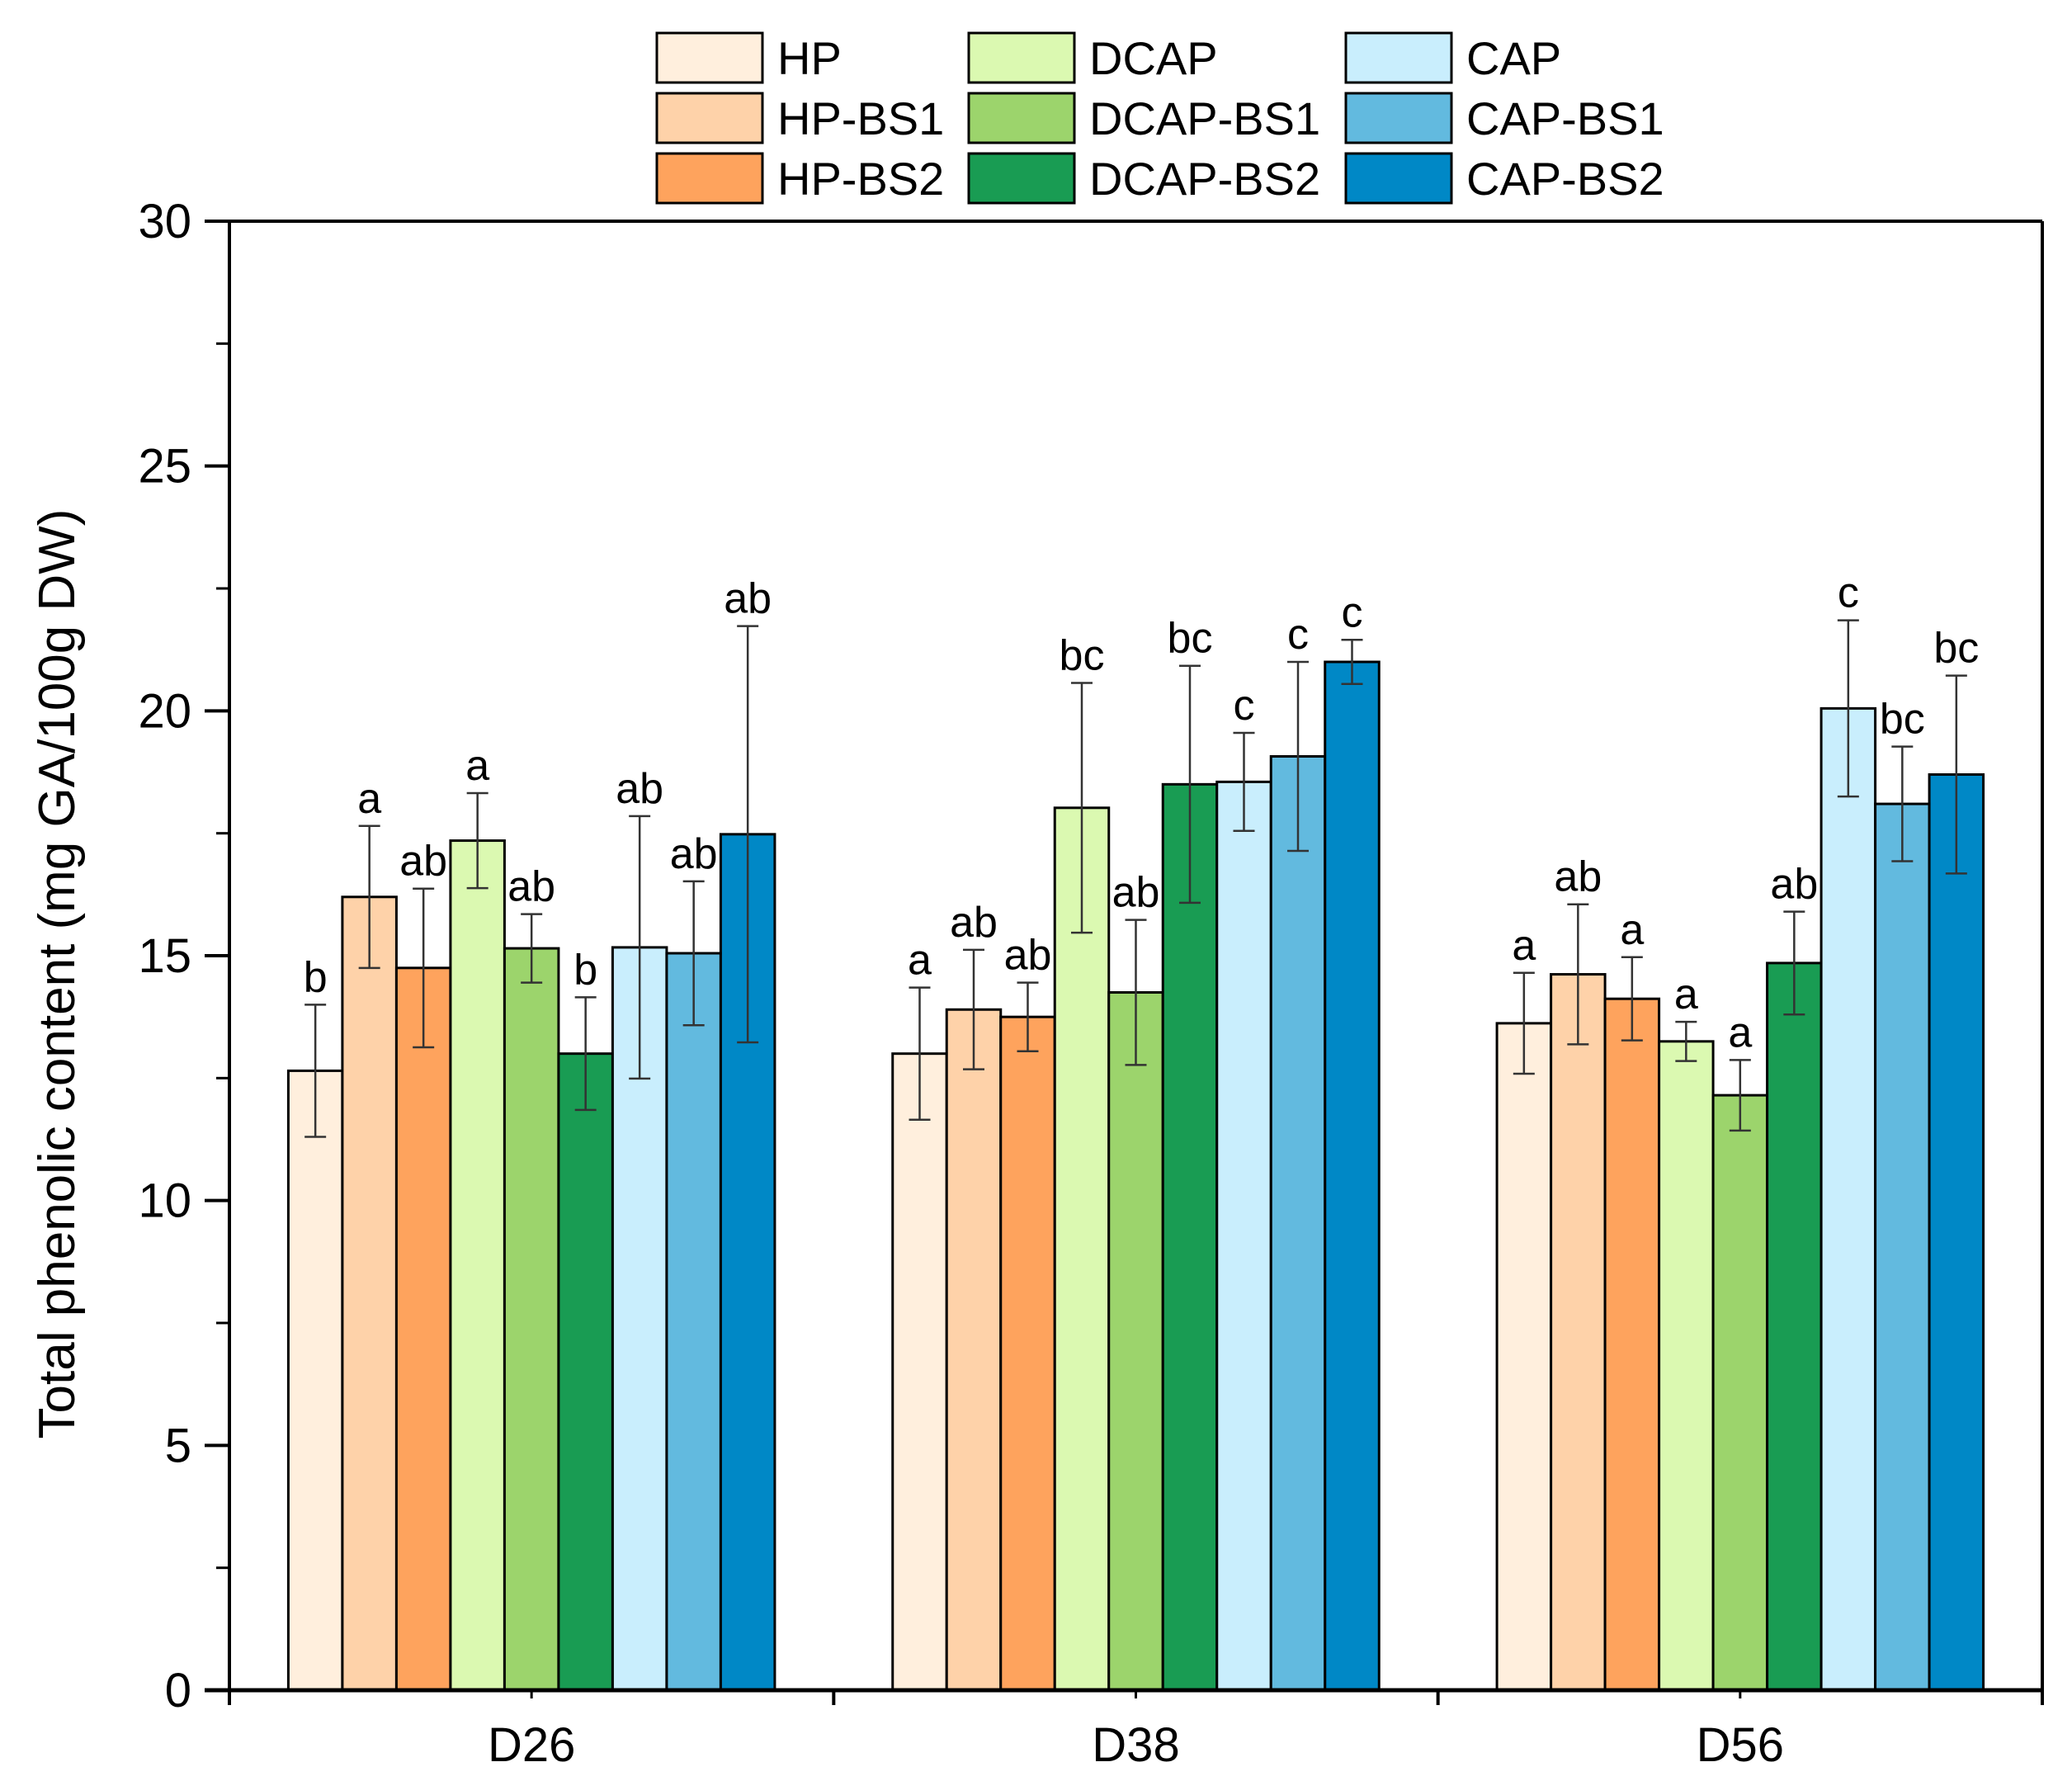 The width and height of the screenshot is (2072, 1781). I want to click on bar-cap-bs1-d56, so click(1903, 1247).